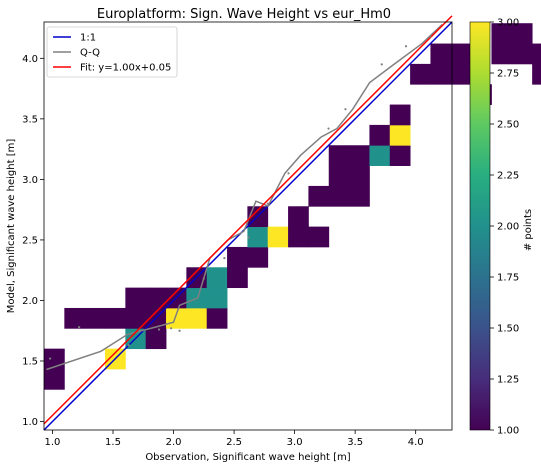  What do you see at coordinates (30, 301) in the screenshot?
I see `y-tick-label: 2.0` at bounding box center [30, 301].